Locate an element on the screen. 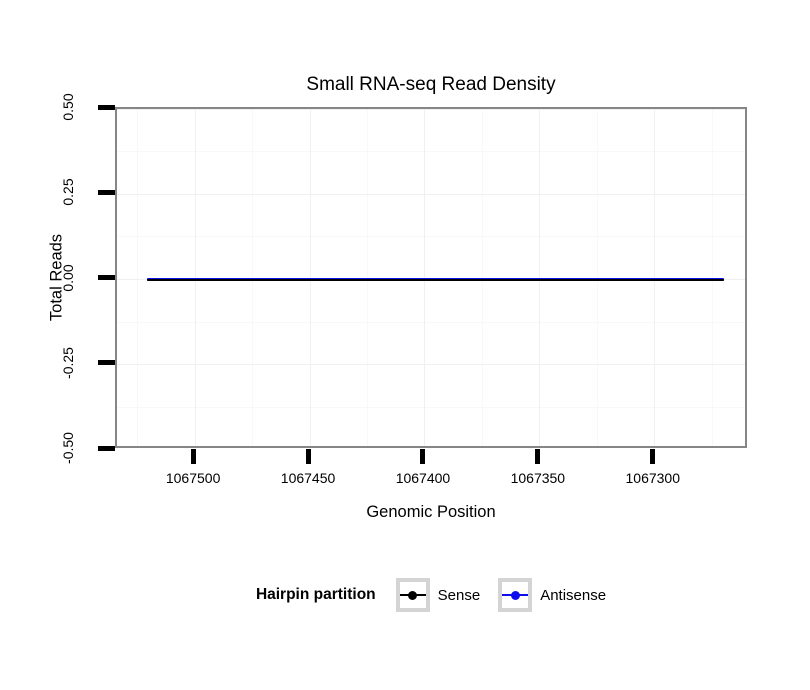 The image size is (810, 690). legend-item-antisense: Antisense is located at coordinates (552, 595).